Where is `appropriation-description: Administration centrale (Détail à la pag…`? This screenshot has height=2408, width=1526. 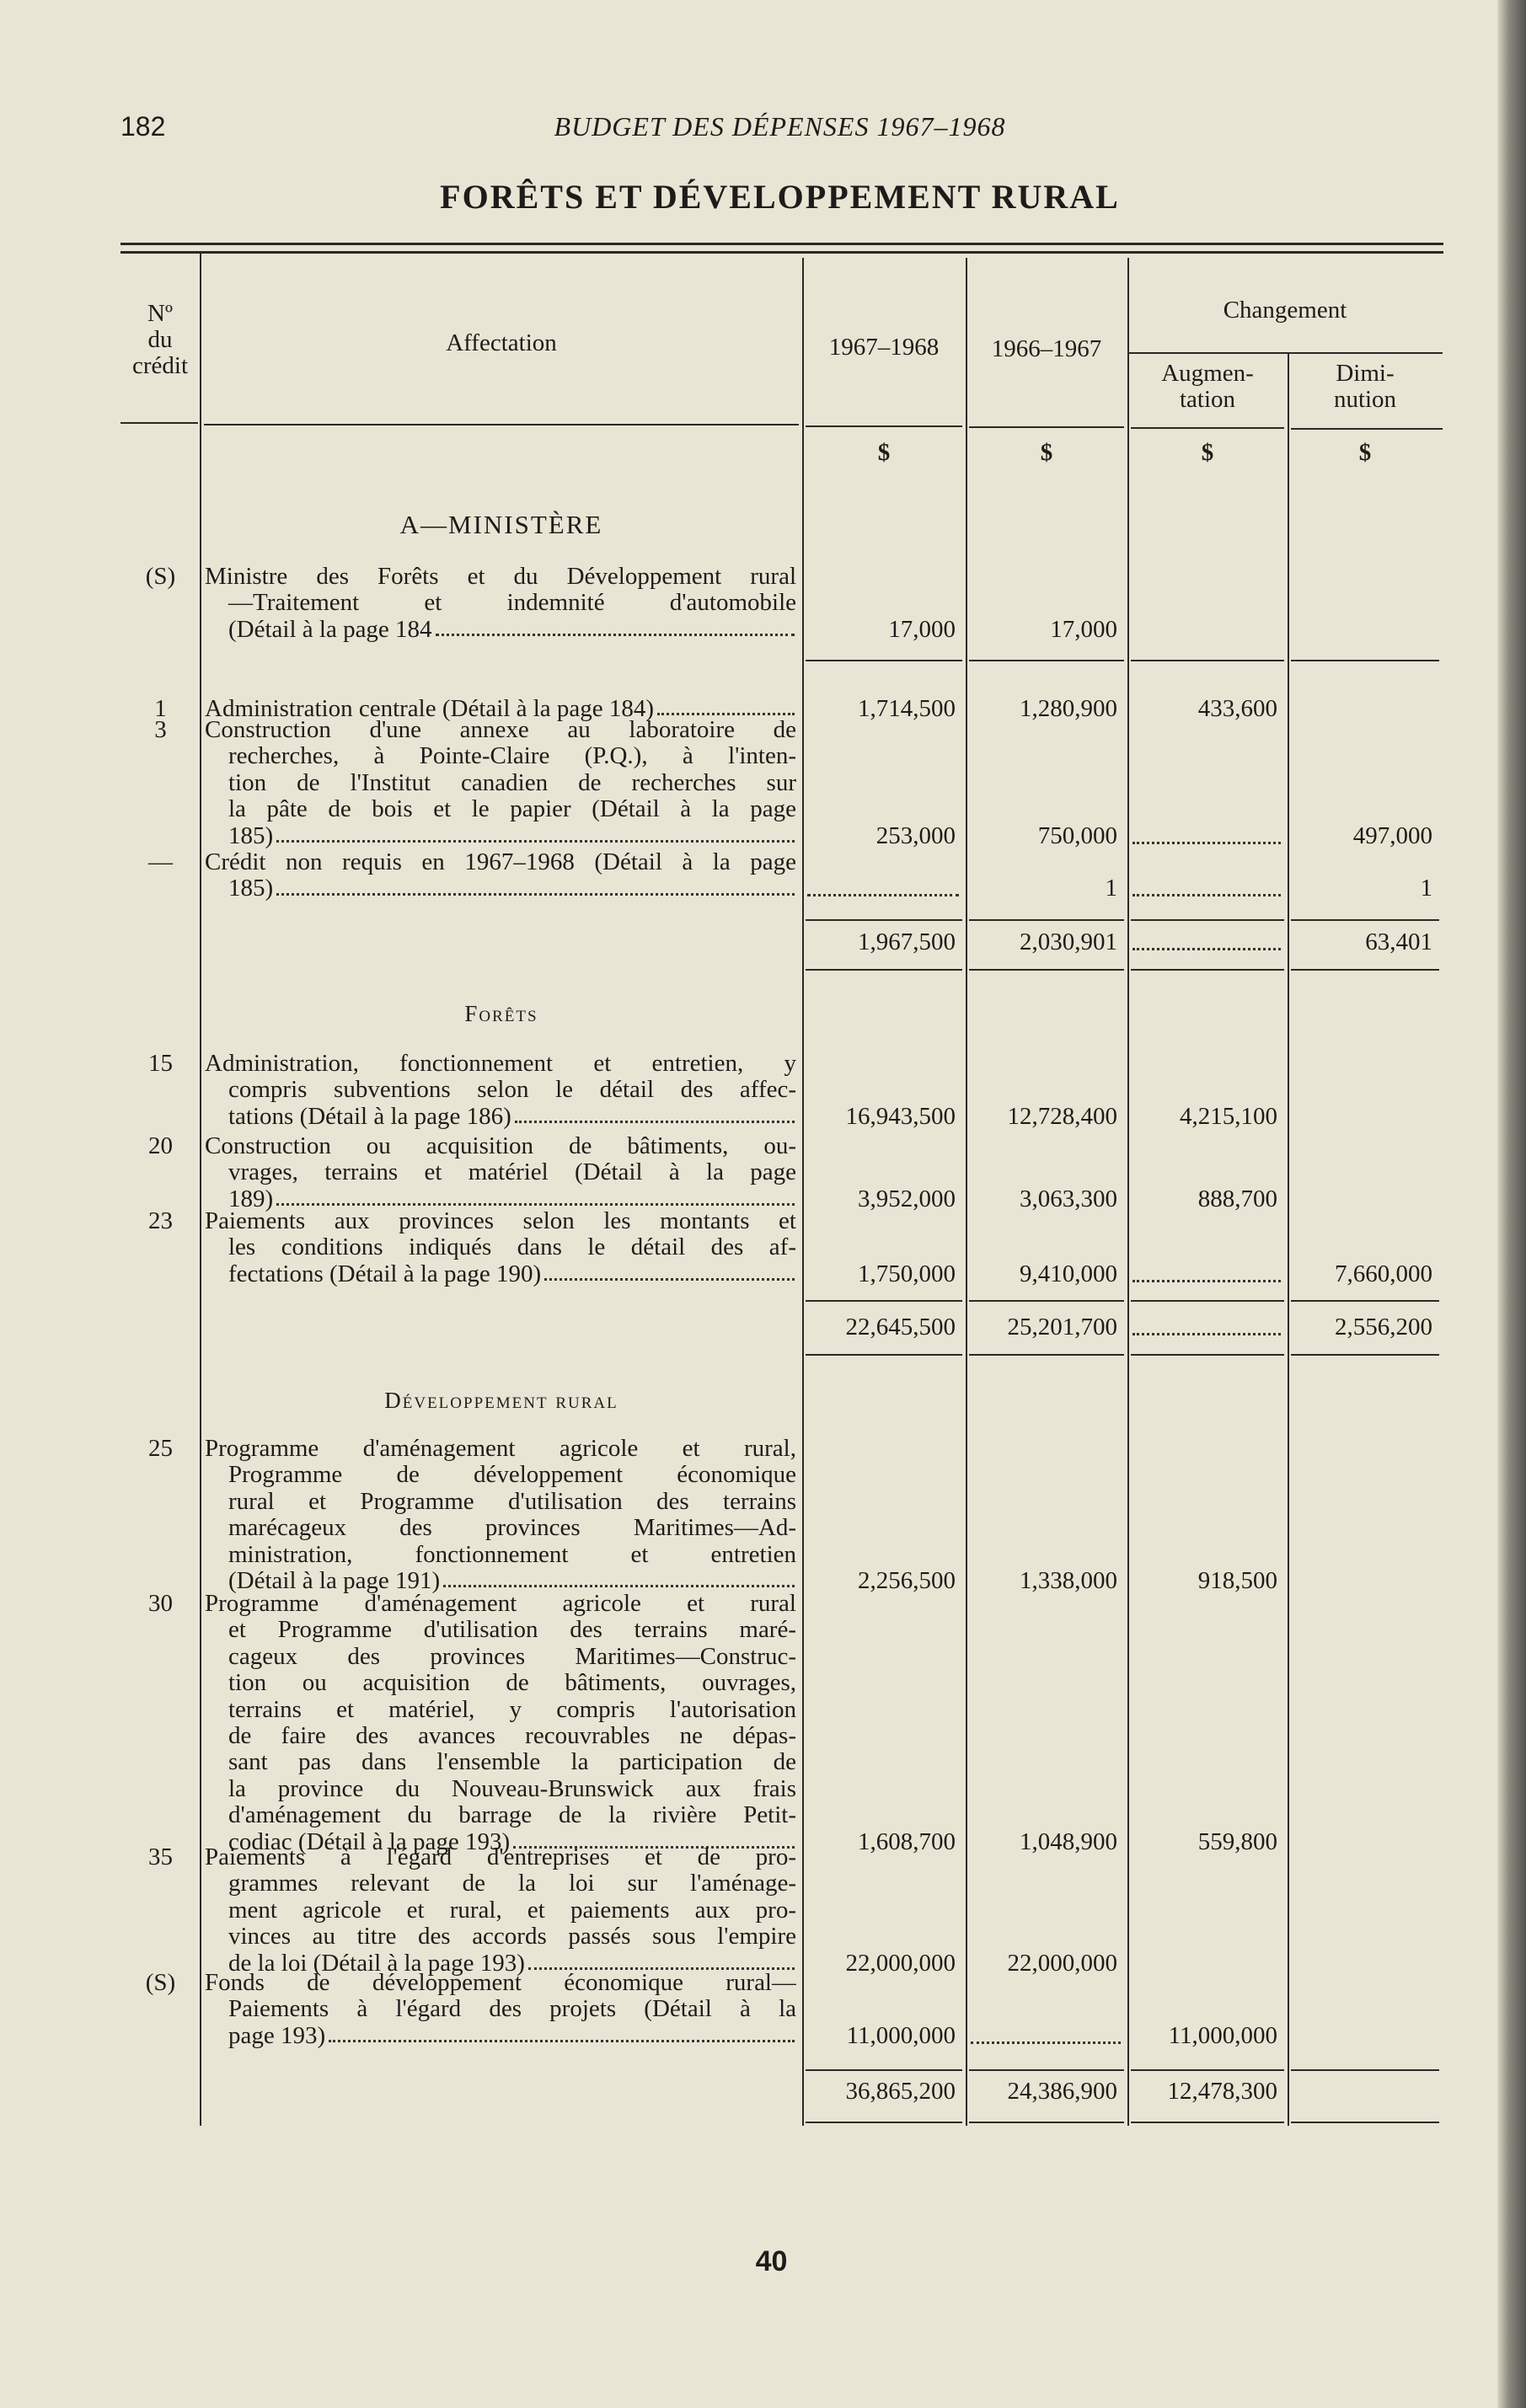 appropriation-description: Administration centrale (Détail à la pag… is located at coordinates (501, 709).